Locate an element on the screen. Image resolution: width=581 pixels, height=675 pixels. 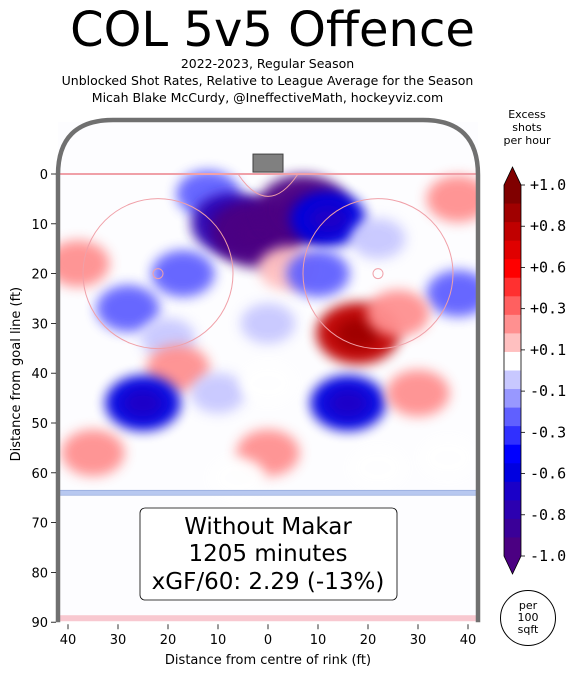
colorbar-title: Excess shots per hour is located at coordinates (527, 127).